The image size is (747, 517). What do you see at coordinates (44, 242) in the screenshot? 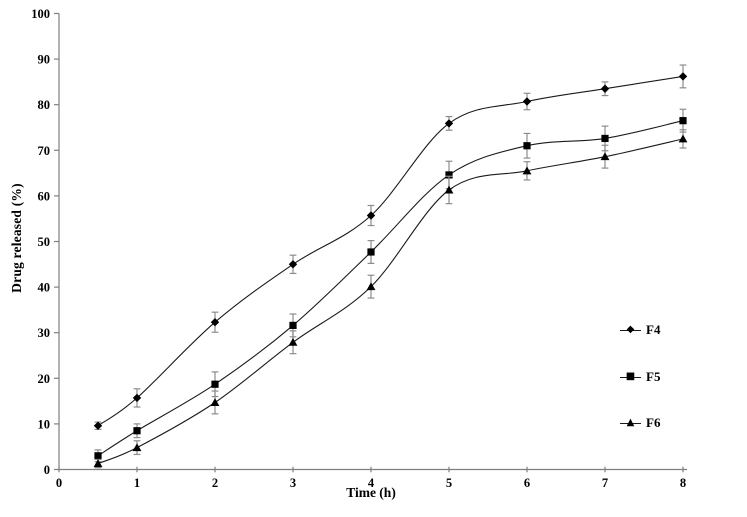
I see `y-tick-label: 50` at bounding box center [44, 242].